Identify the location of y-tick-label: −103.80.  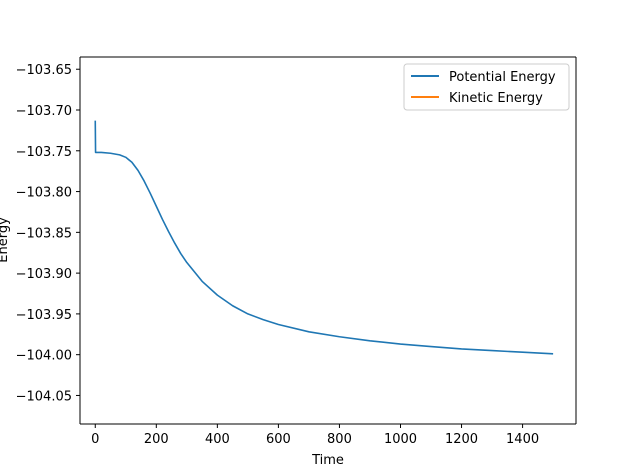
(44, 193).